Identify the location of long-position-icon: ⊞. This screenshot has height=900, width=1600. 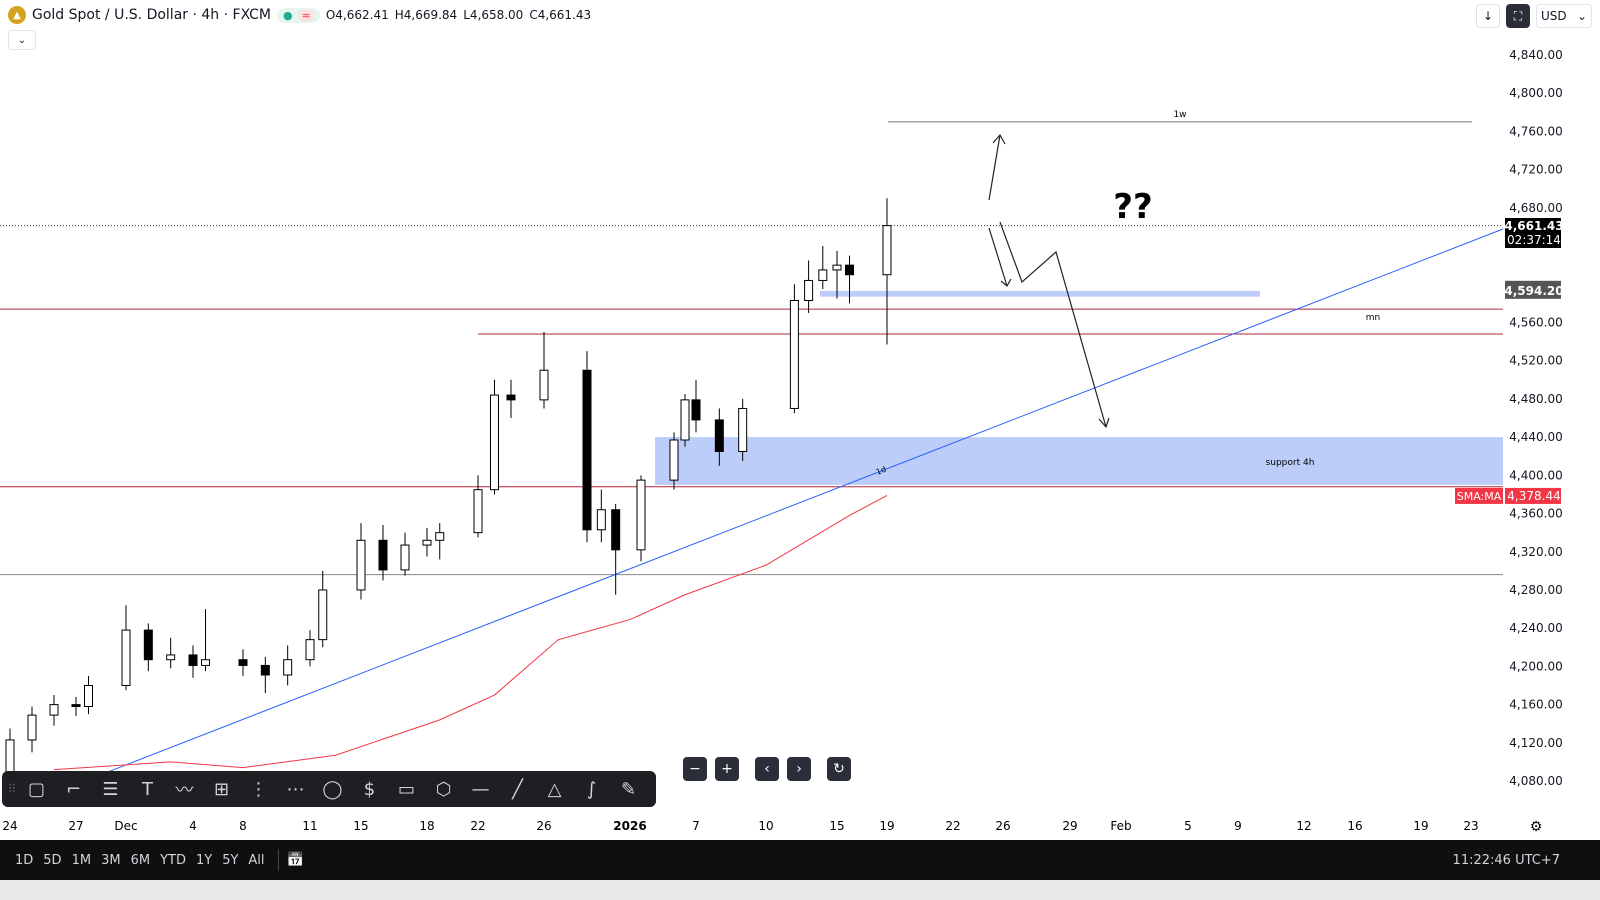
(221, 789).